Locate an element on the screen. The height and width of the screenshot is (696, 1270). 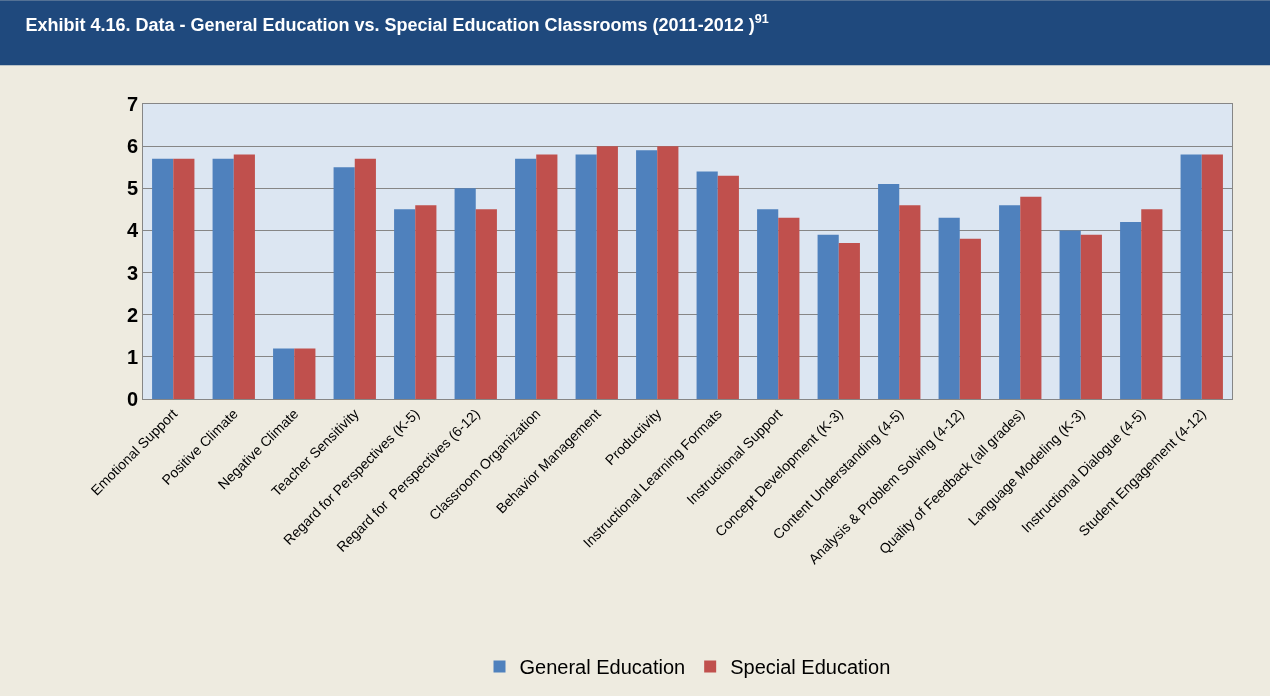
y-tick-label: 7 is located at coordinates (132, 104).